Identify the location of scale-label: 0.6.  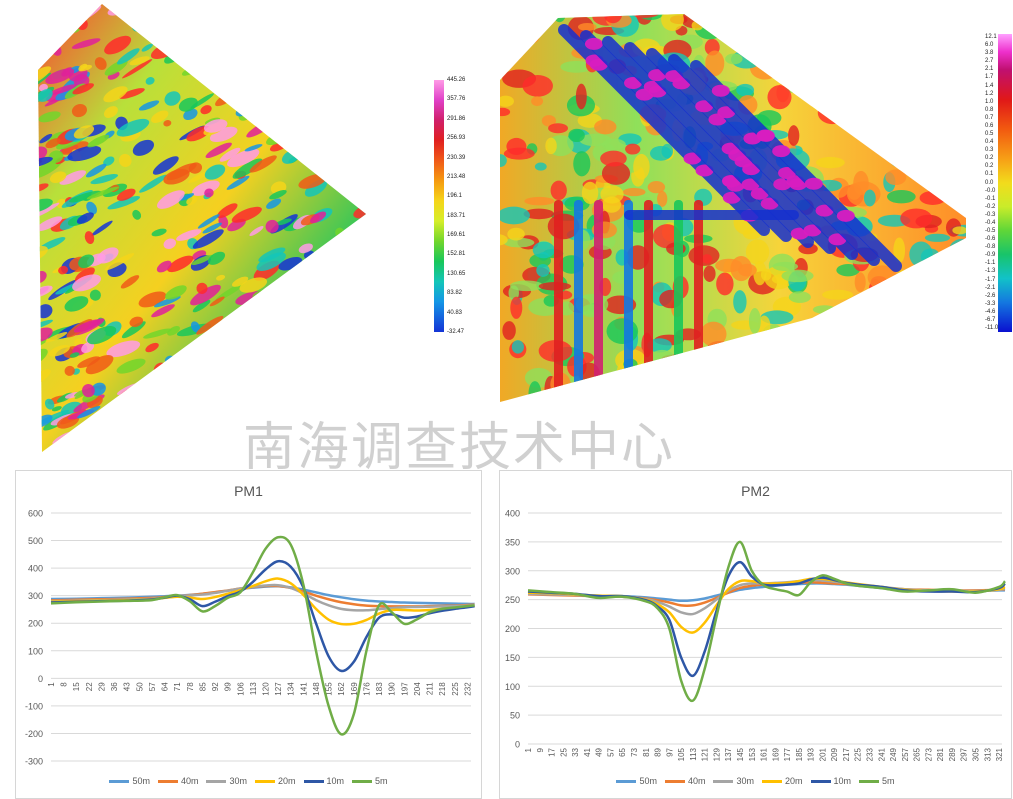
(989, 125).